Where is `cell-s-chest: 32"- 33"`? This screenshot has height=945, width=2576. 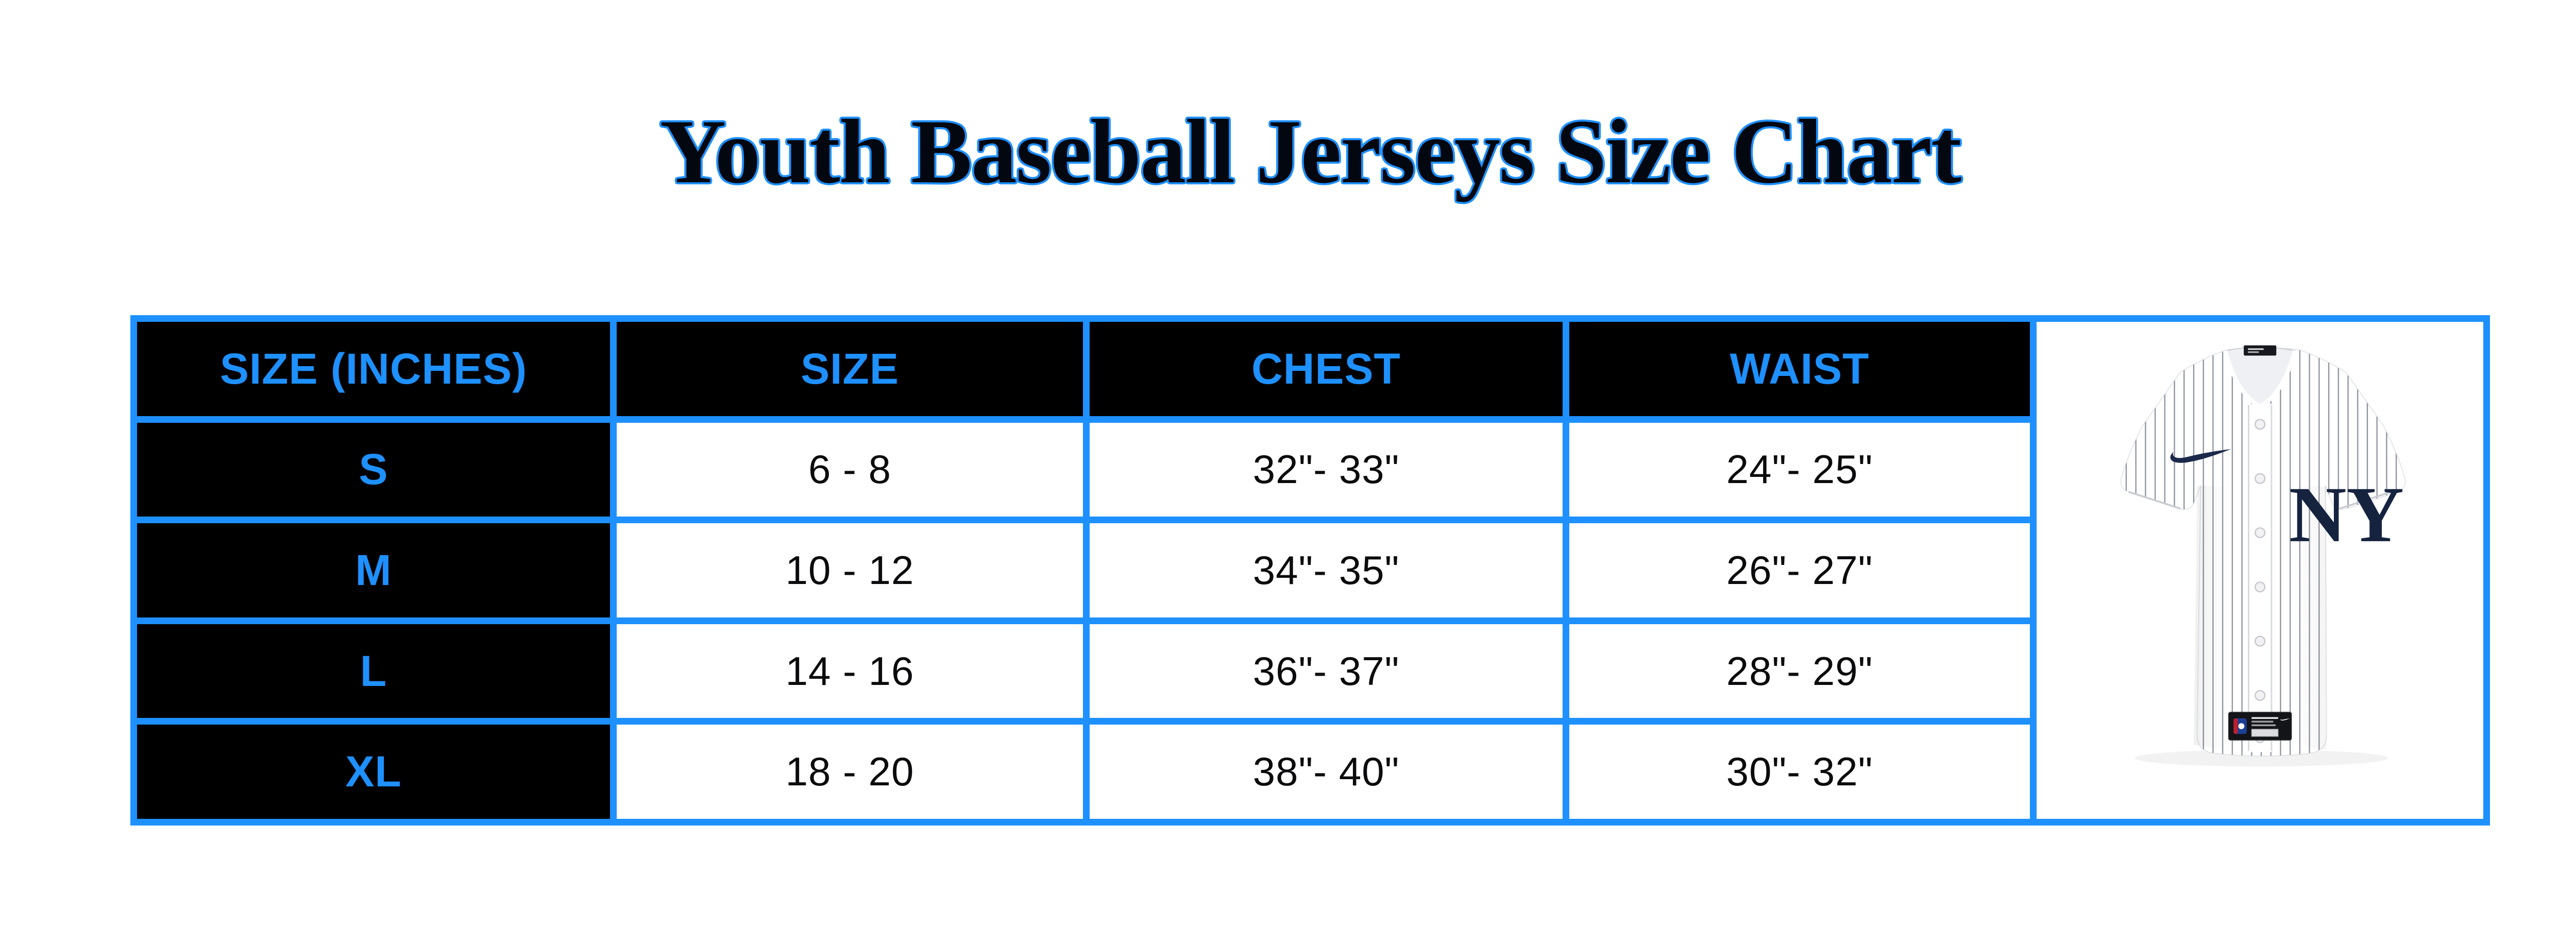 cell-s-chest: 32"- 33" is located at coordinates (1326, 470).